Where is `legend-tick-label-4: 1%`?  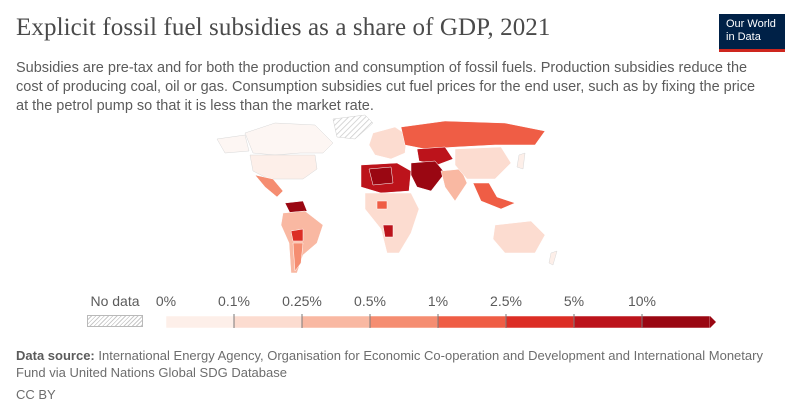 legend-tick-label-4: 1% is located at coordinates (438, 301).